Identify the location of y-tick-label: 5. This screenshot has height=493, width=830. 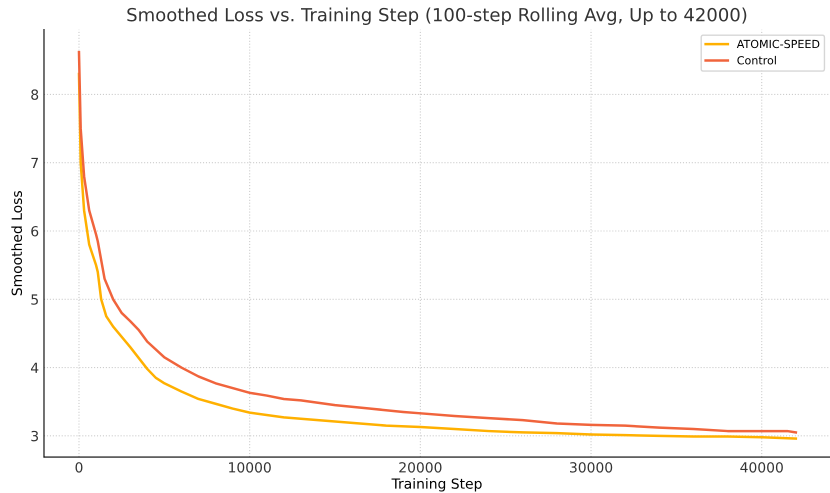
(34, 299).